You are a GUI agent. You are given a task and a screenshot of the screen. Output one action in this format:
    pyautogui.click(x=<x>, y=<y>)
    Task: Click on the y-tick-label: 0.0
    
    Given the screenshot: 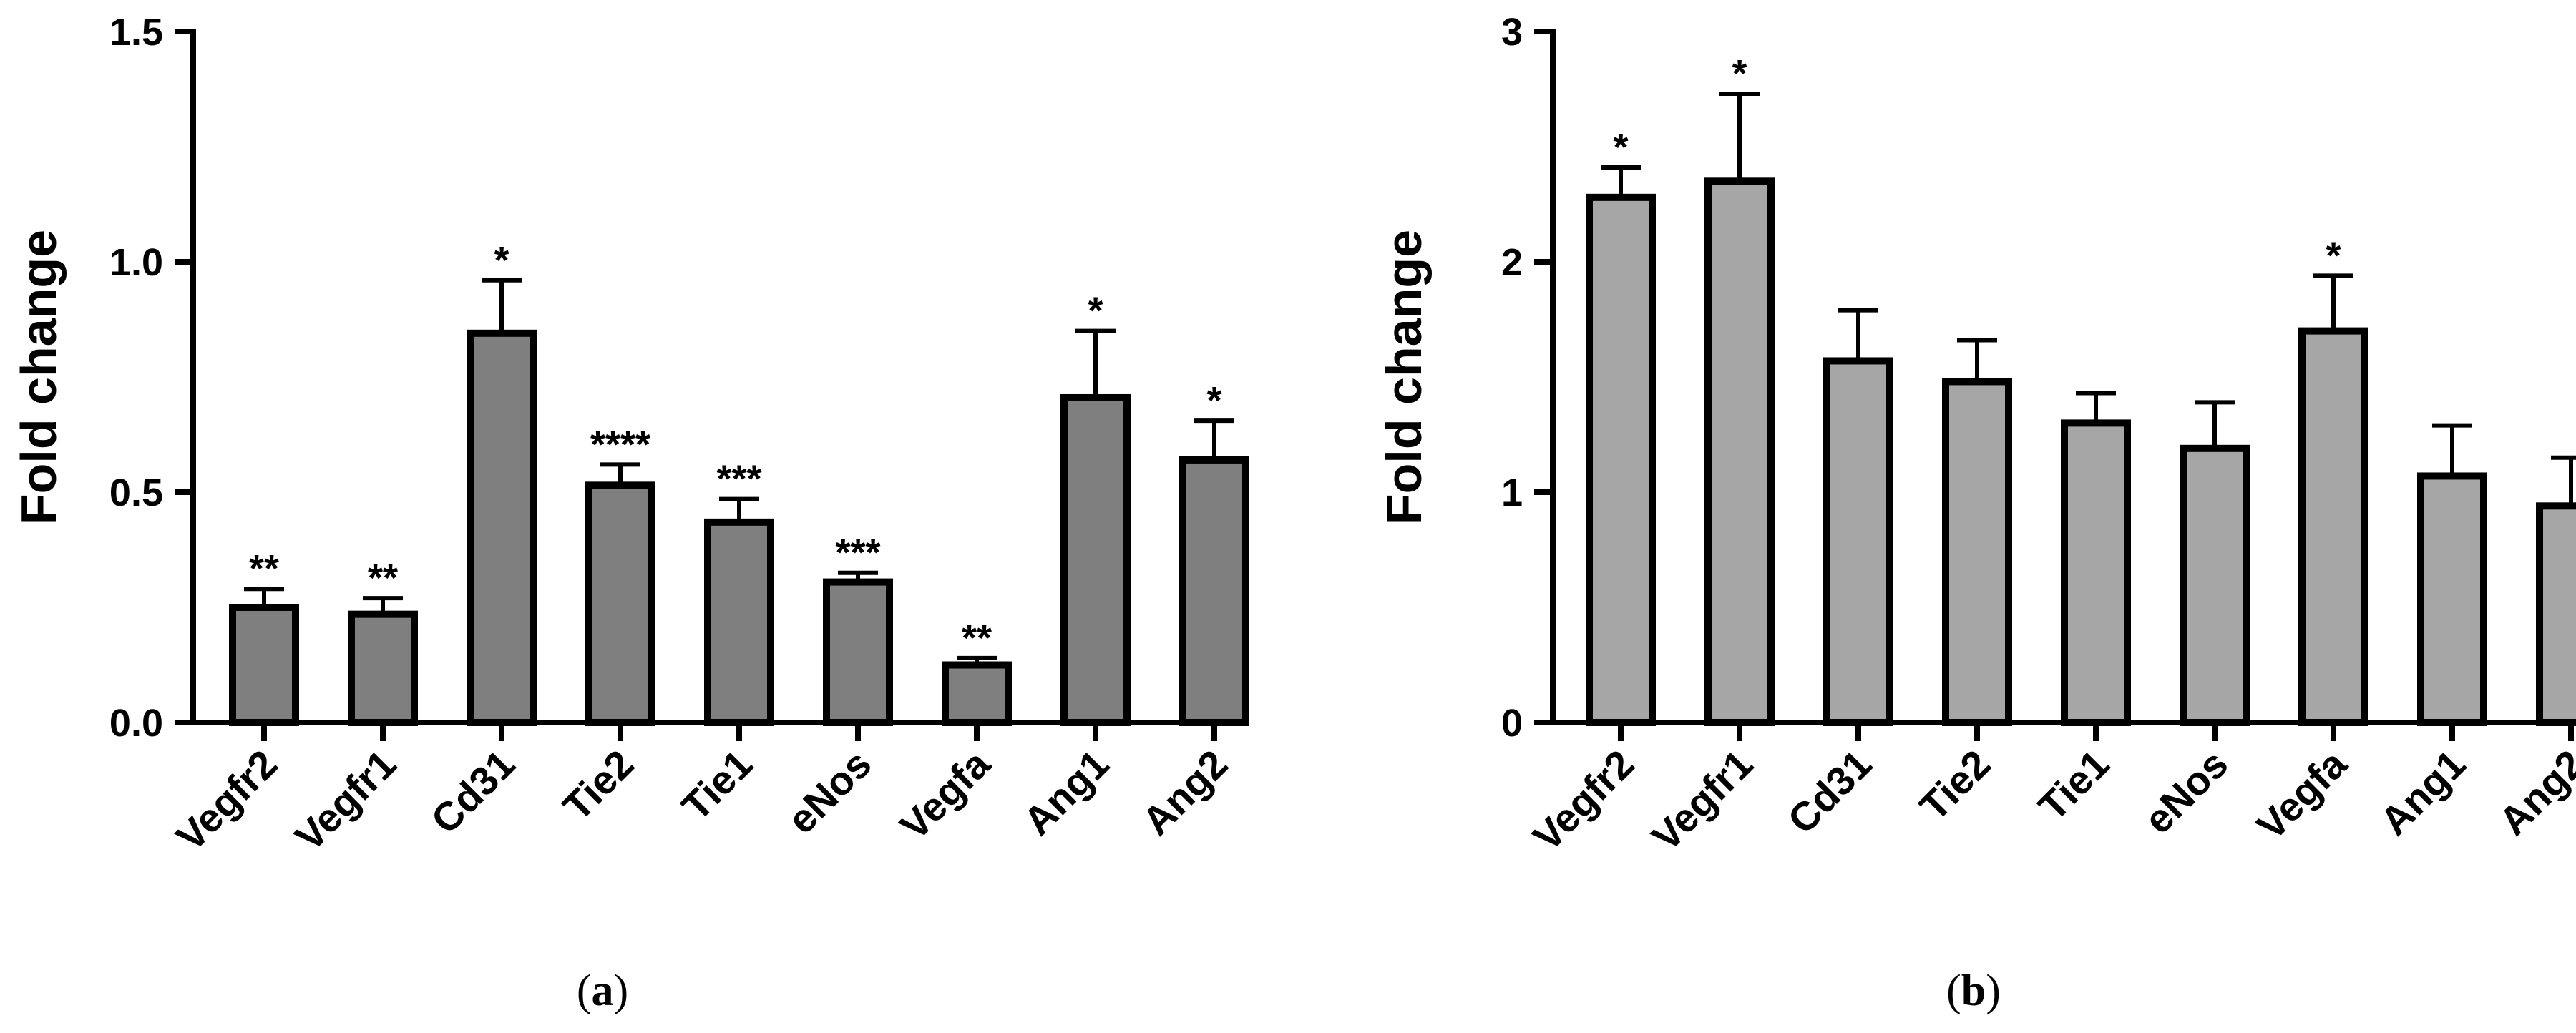 What is the action you would take?
    pyautogui.click(x=136, y=723)
    